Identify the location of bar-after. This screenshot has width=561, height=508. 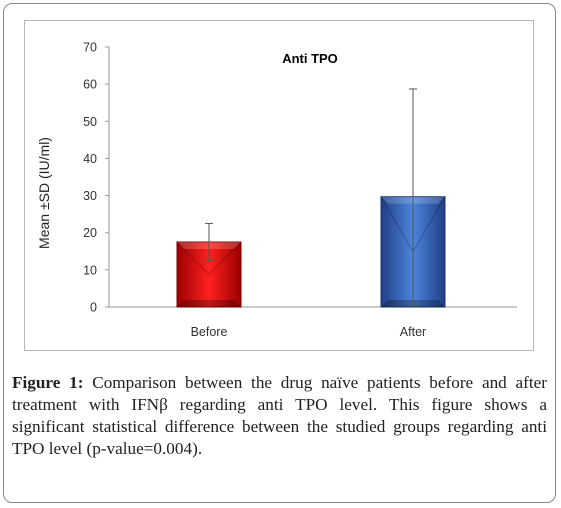
(413, 198).